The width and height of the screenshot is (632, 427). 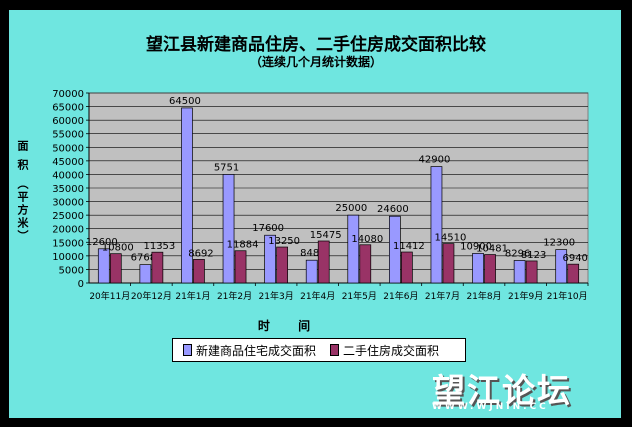 I want to click on data-label: 848, so click(x=309, y=253).